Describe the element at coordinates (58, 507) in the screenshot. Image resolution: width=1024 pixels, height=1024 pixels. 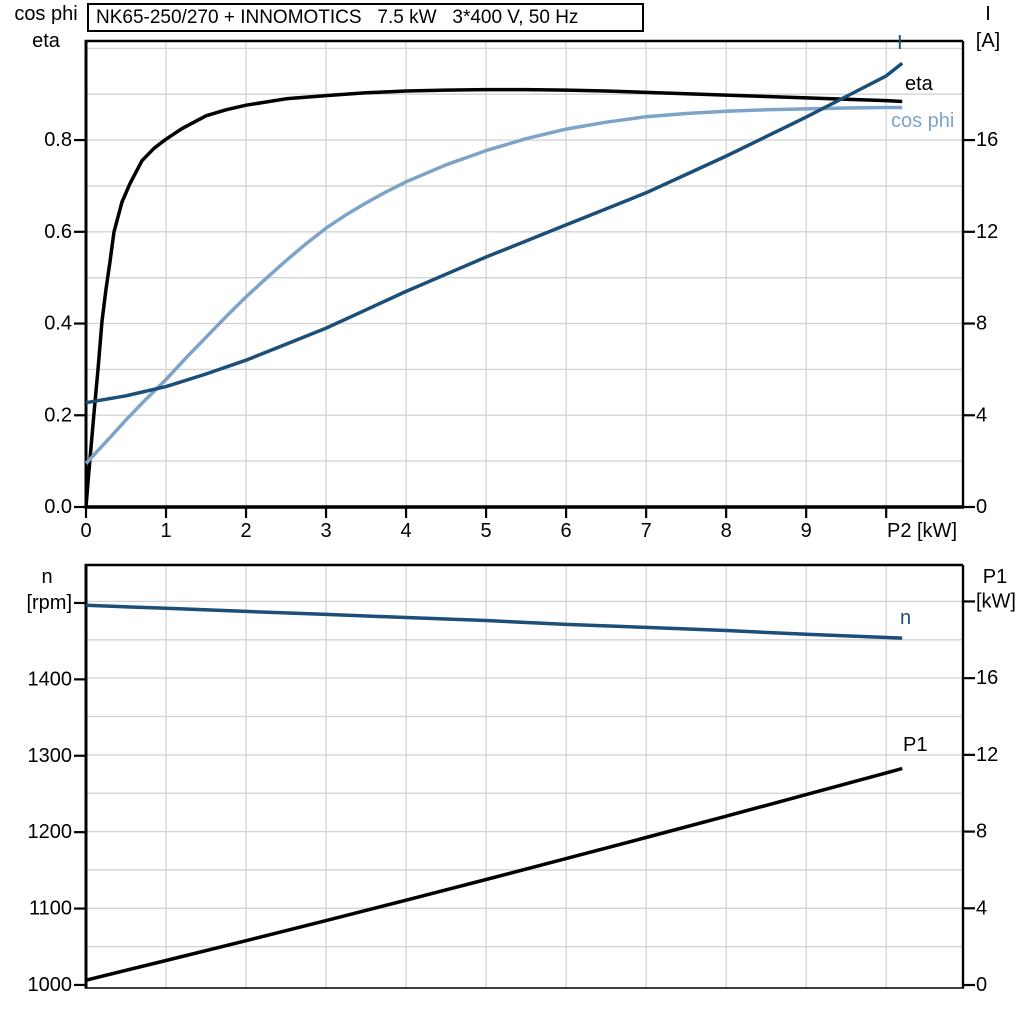
I see `left-axis-tick-label: 0.0` at that location.